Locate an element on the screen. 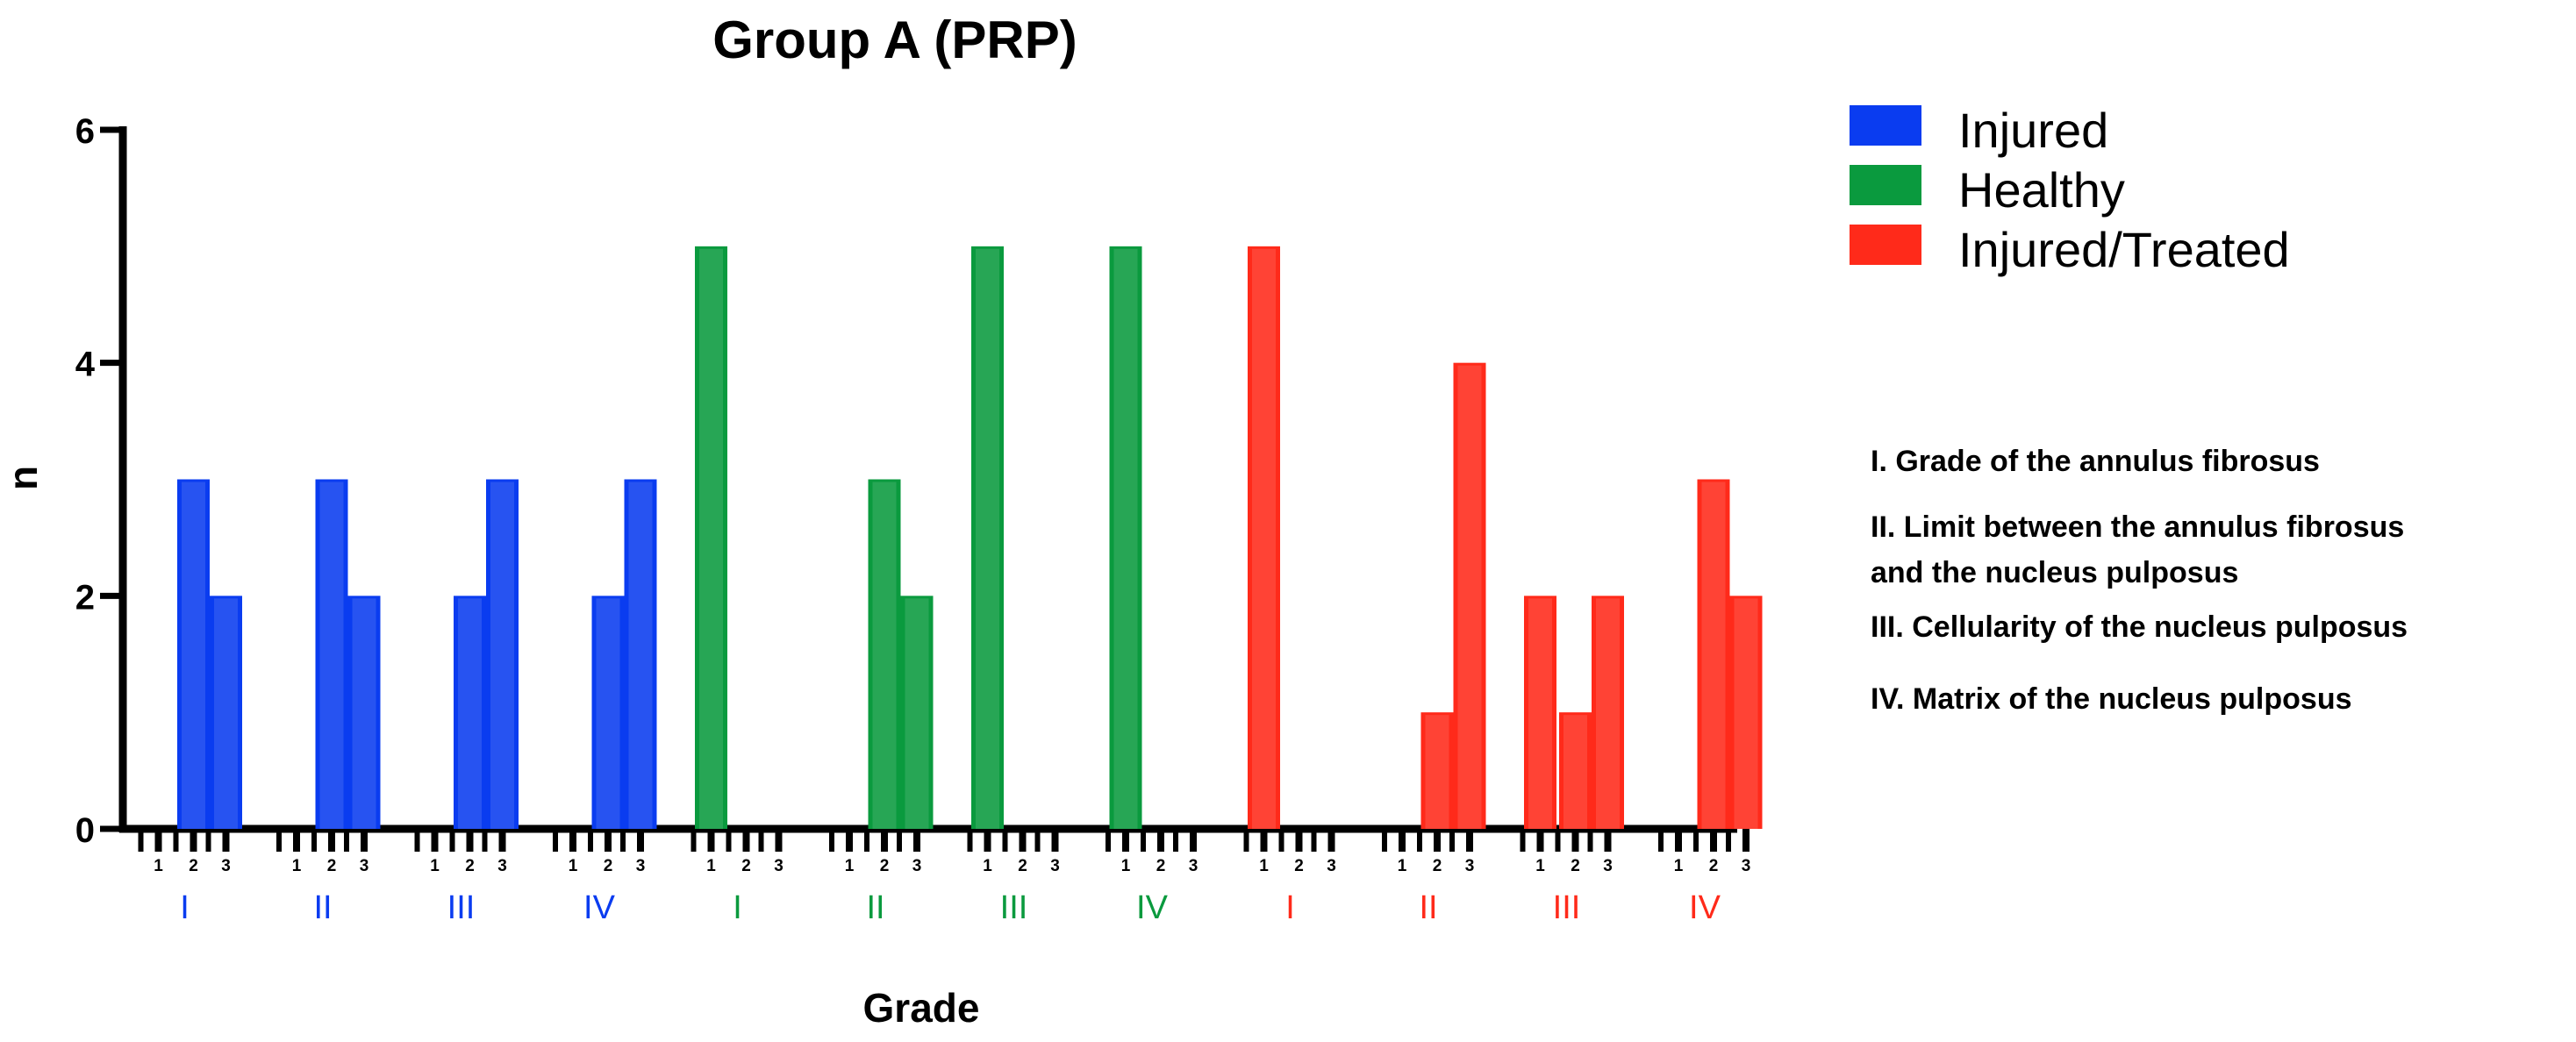 The height and width of the screenshot is (1042, 2576). grade-note: and the nucleus pulposus is located at coordinates (2054, 572).